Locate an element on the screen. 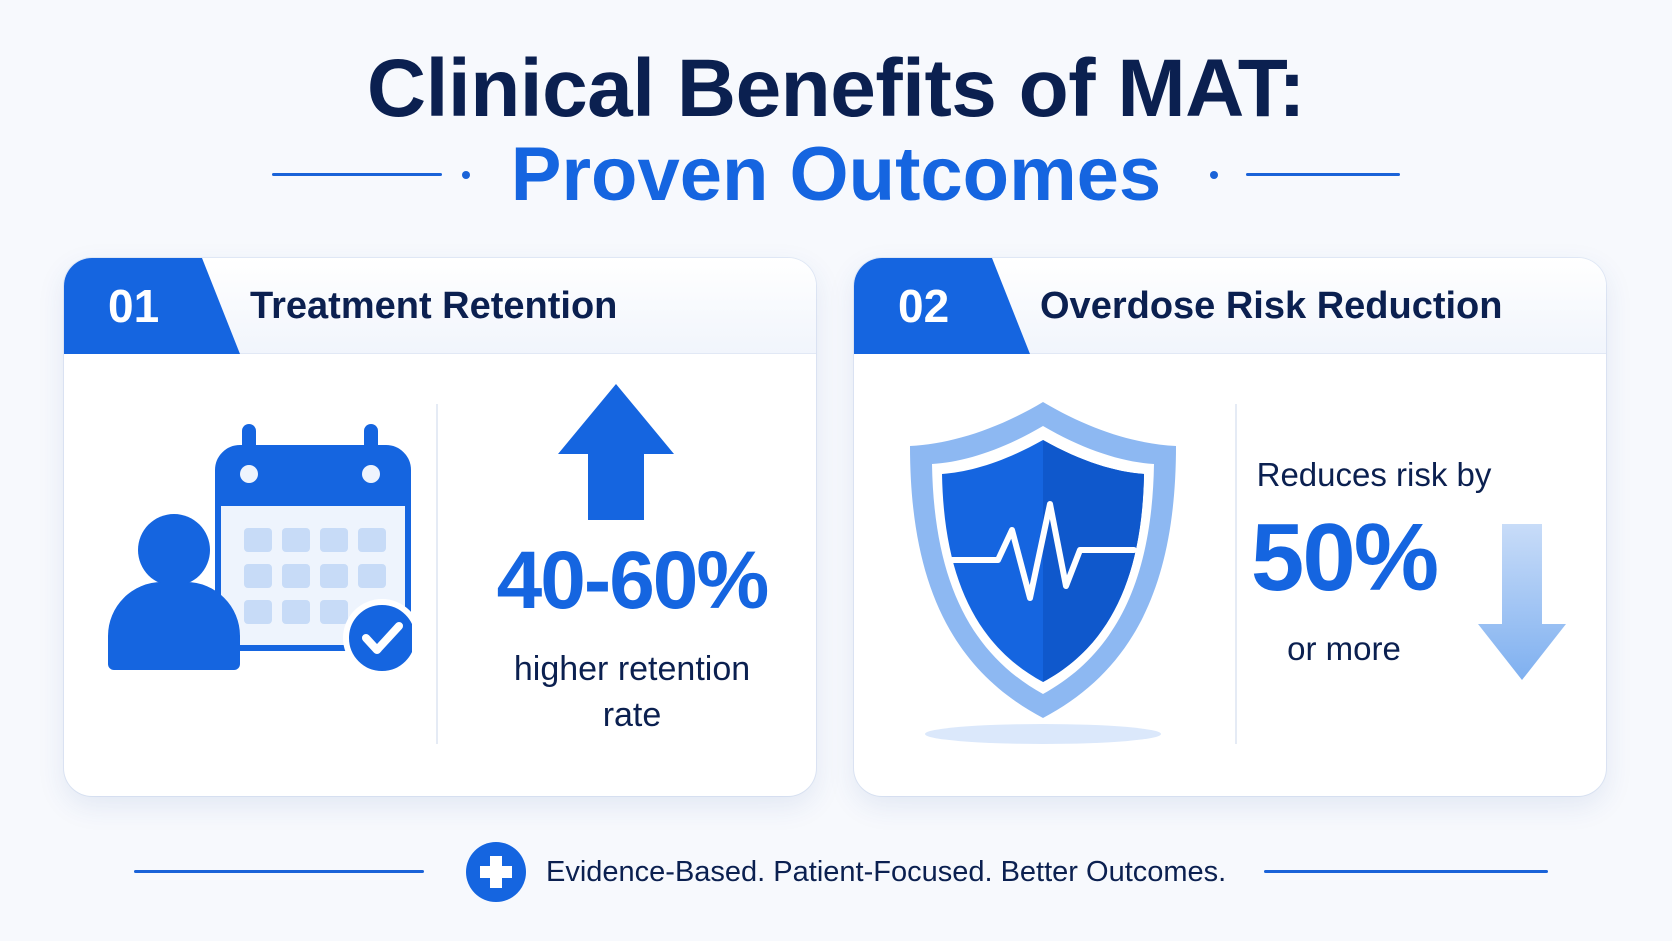  page-title: Clinical Benefits of MAT: is located at coordinates (836, 88).